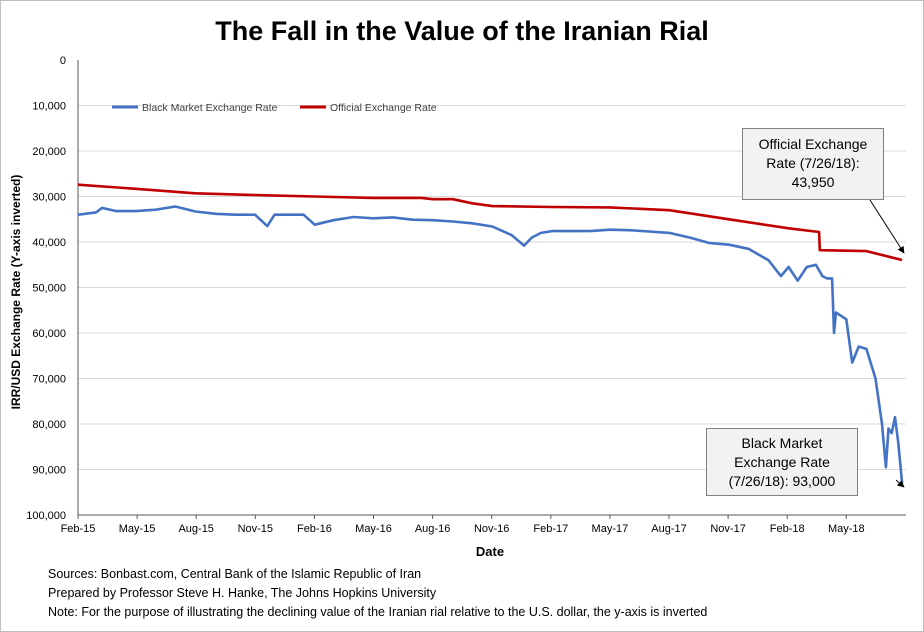 This screenshot has width=924, height=632. Describe the element at coordinates (63, 61) in the screenshot. I see `y-tick-label: 0` at that location.